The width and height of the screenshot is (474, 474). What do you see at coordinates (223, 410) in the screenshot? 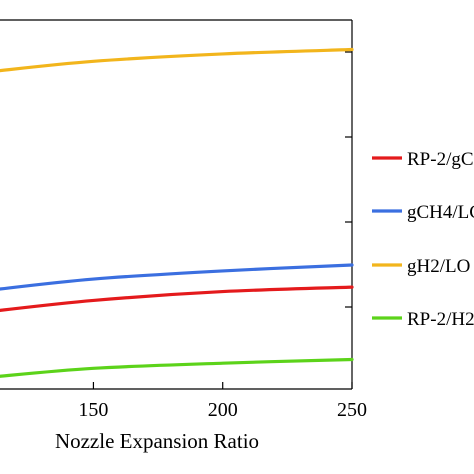
I see `x-tick-label: 200` at bounding box center [223, 410].